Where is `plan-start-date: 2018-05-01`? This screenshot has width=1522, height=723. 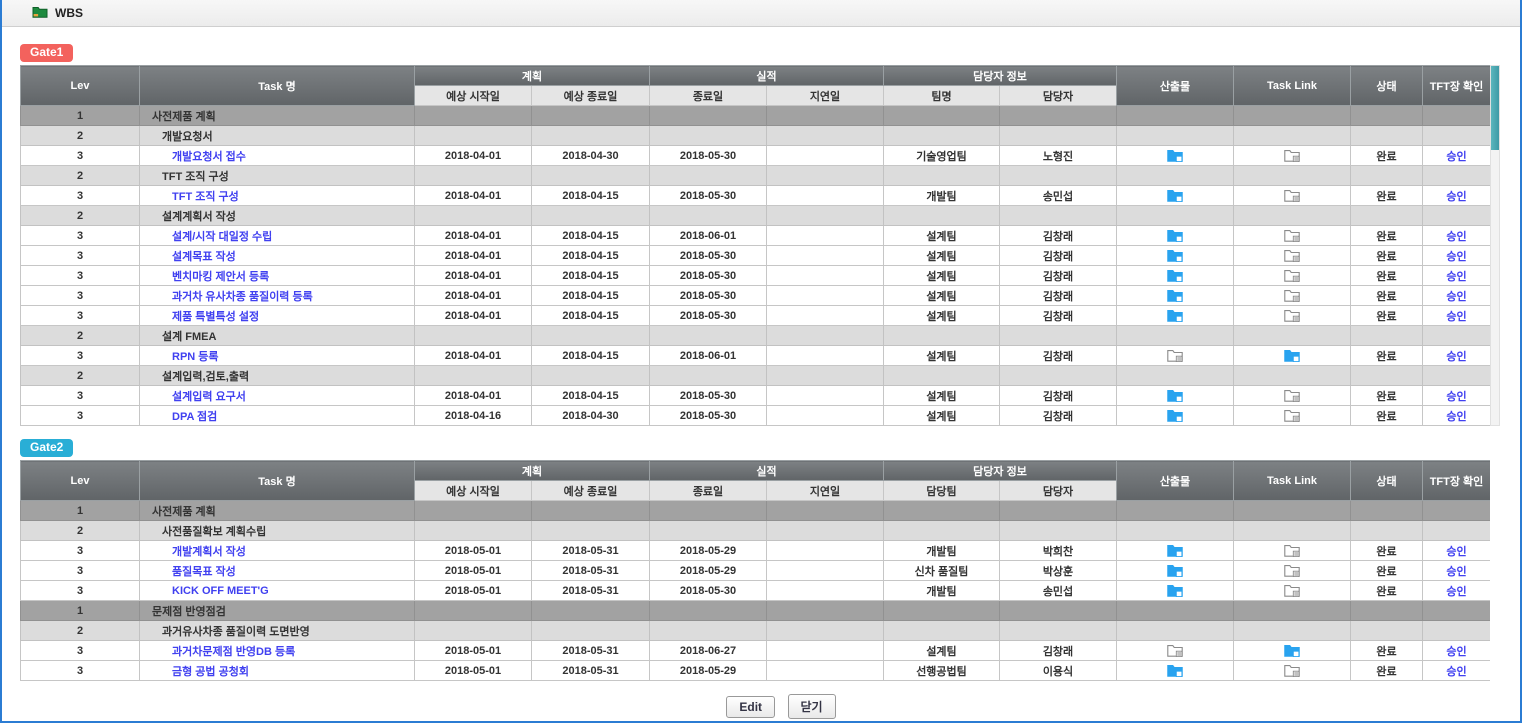 plan-start-date: 2018-05-01 is located at coordinates (473, 570).